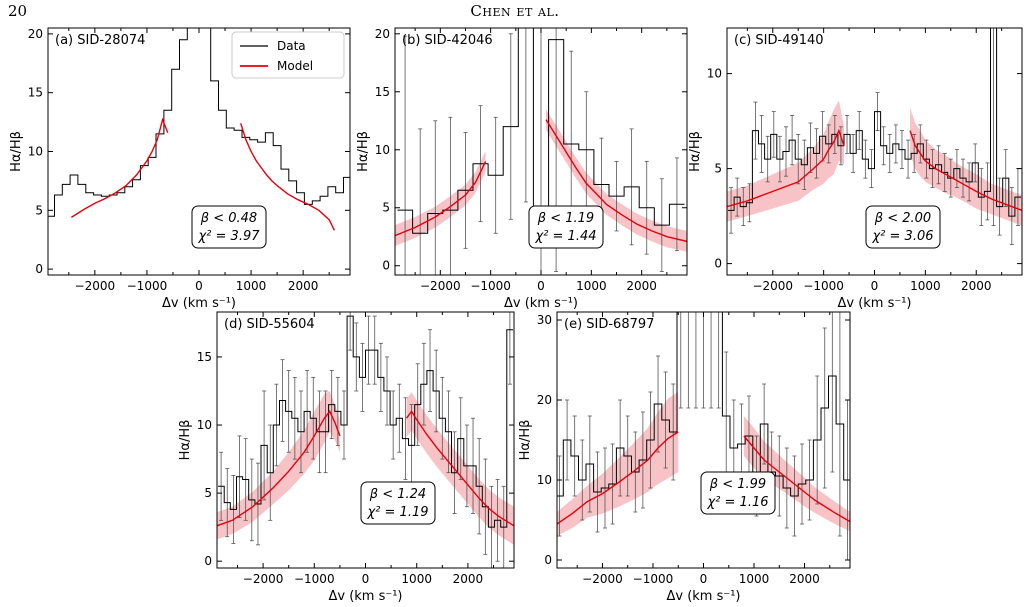 This screenshot has width=1030, height=607. Describe the element at coordinates (100, 40) in the screenshot. I see `panel-label: (a) SID-28074` at that location.